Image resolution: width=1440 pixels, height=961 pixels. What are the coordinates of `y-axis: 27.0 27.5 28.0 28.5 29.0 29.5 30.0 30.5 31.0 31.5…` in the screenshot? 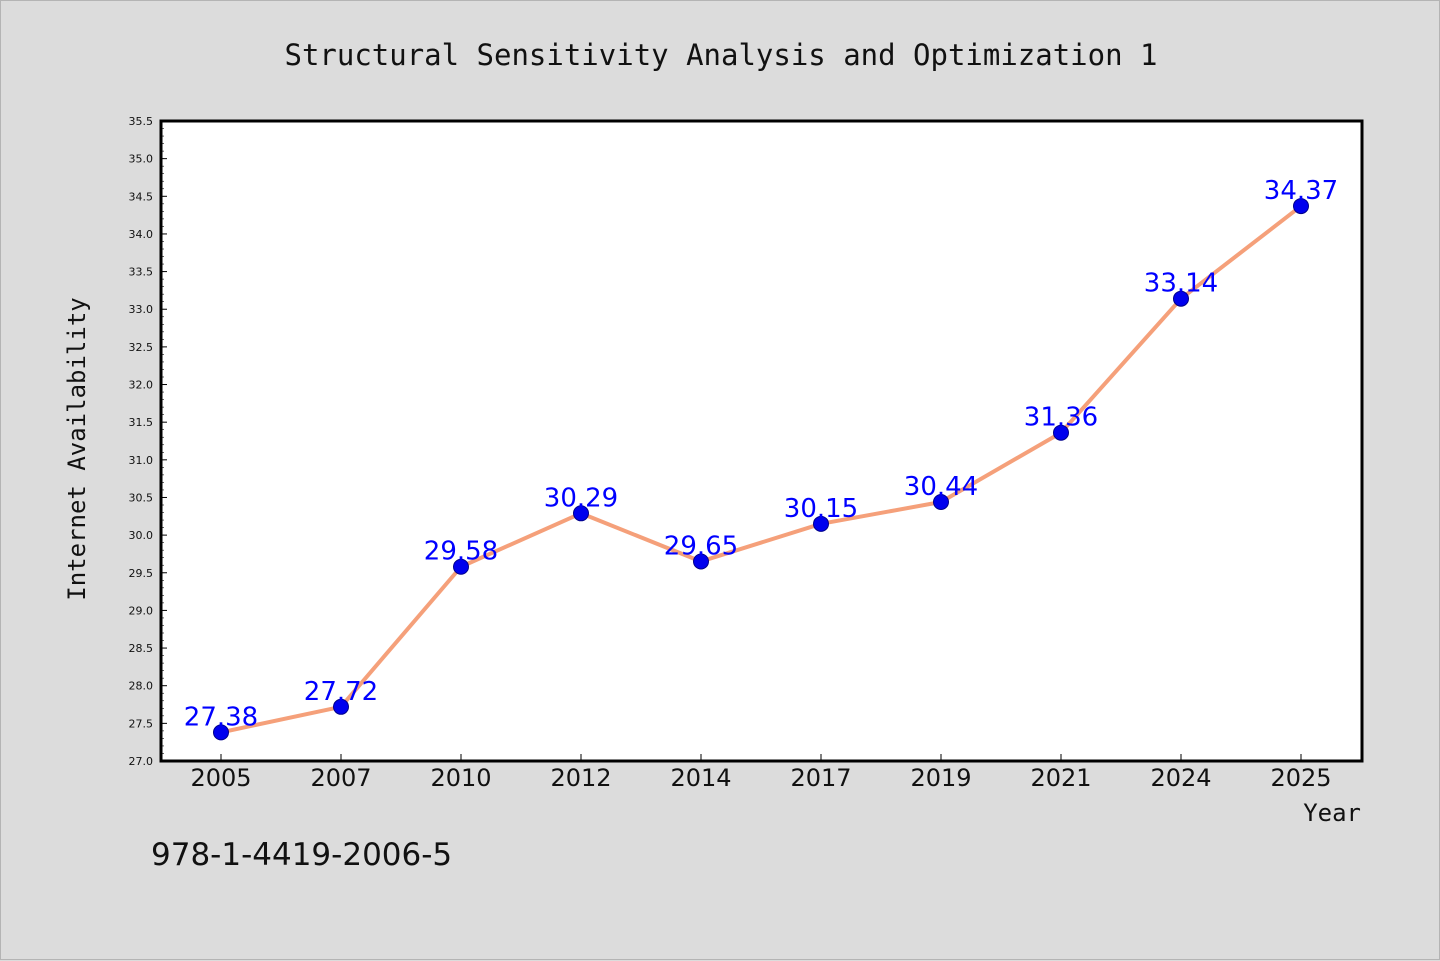 It's located at (148, 441).